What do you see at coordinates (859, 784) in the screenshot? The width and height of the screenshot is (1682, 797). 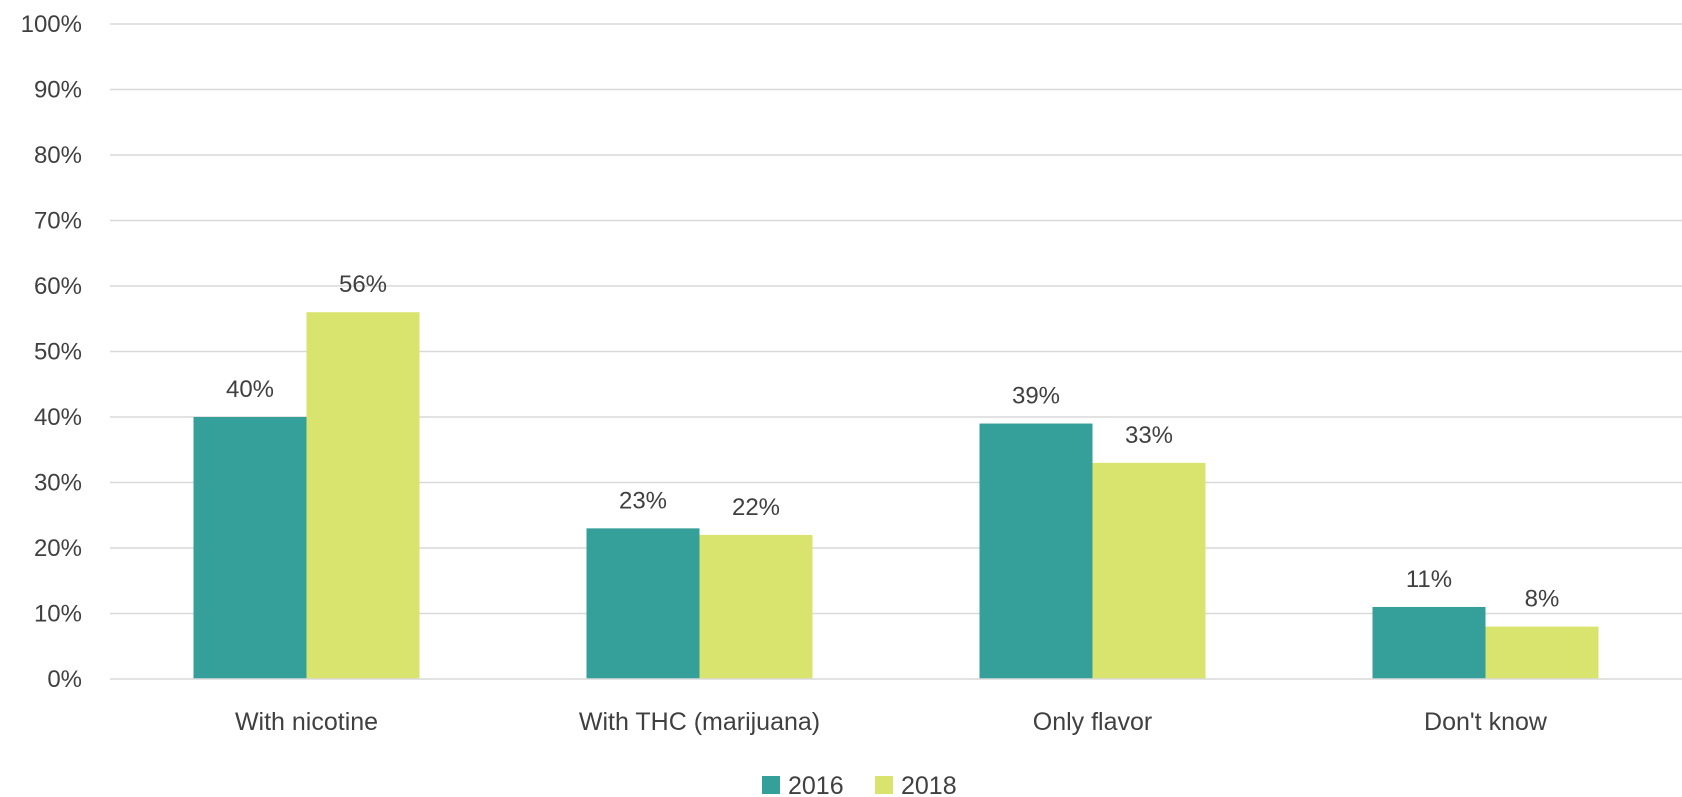 I see `legend: 2016 2018` at bounding box center [859, 784].